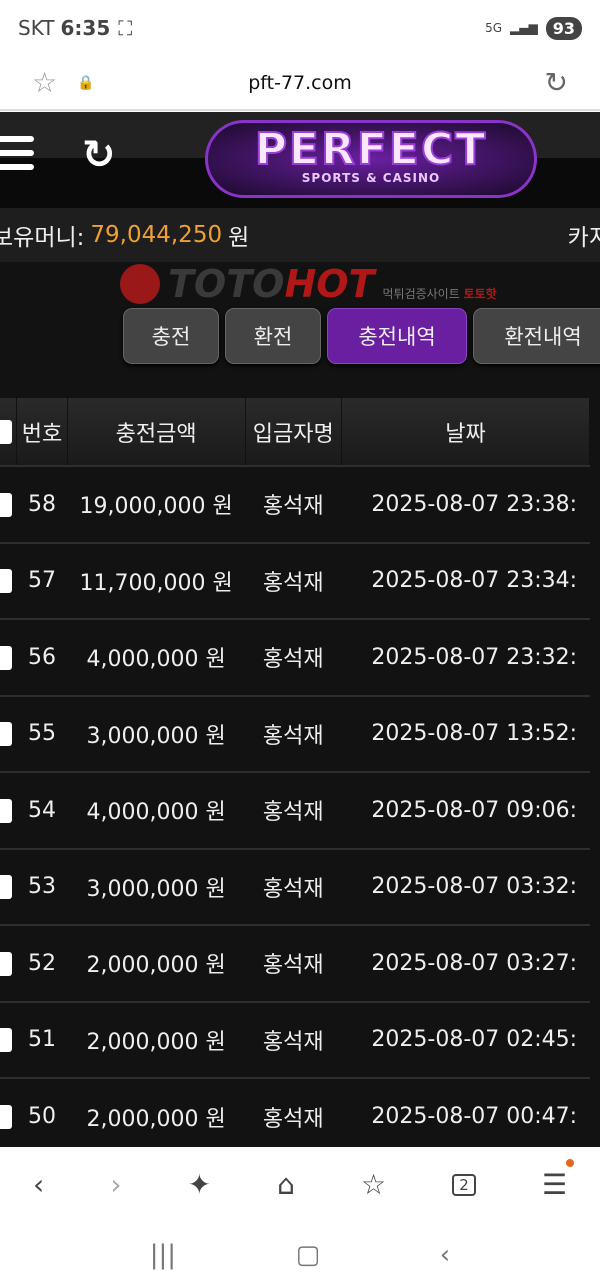  I want to click on logo-subtext: SPORTS & CASINO, so click(371, 178).